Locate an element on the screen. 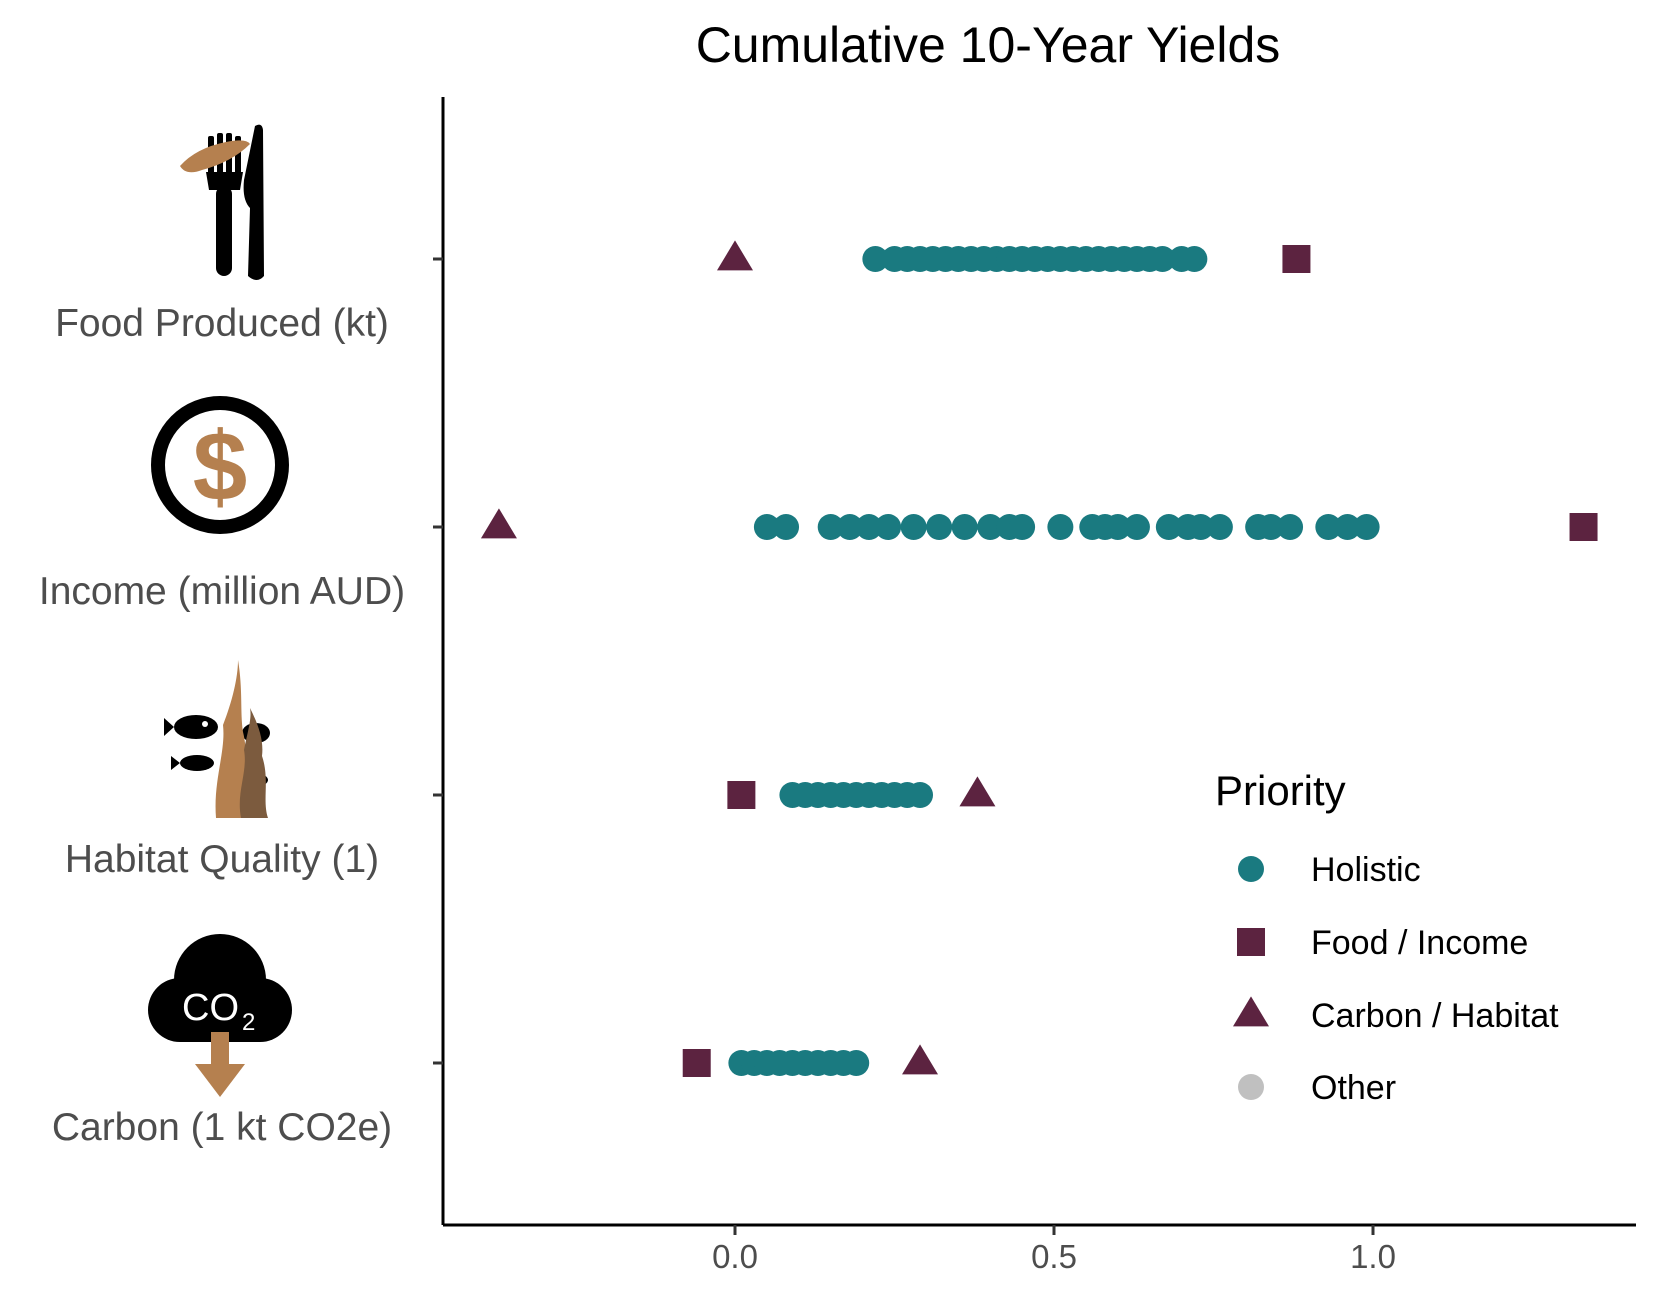  legend-item-carbon-habitat: Carbon / Habitat is located at coordinates (1396, 1015).